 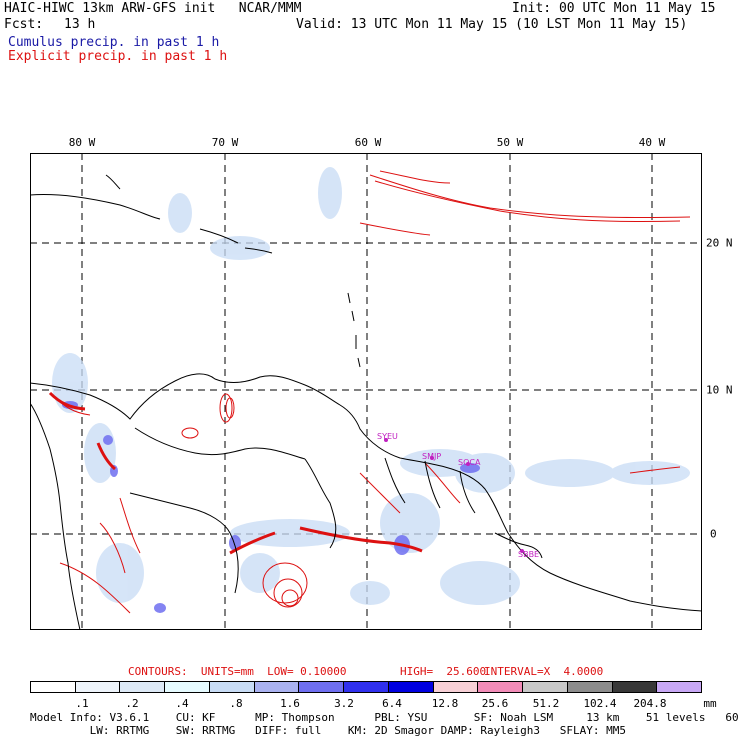 I want to click on colorbar-tick: 51.2, so click(x=546, y=703).